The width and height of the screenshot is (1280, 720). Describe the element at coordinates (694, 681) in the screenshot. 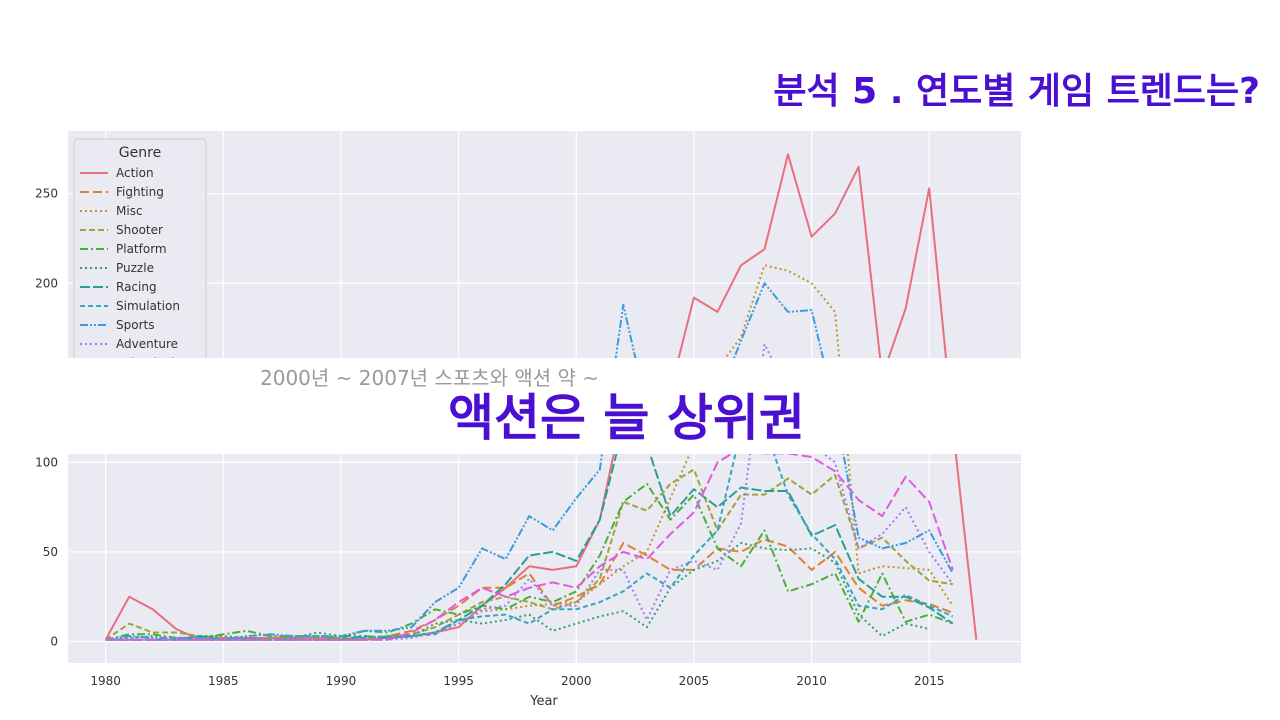

I see `x-tick-label: 2005` at that location.